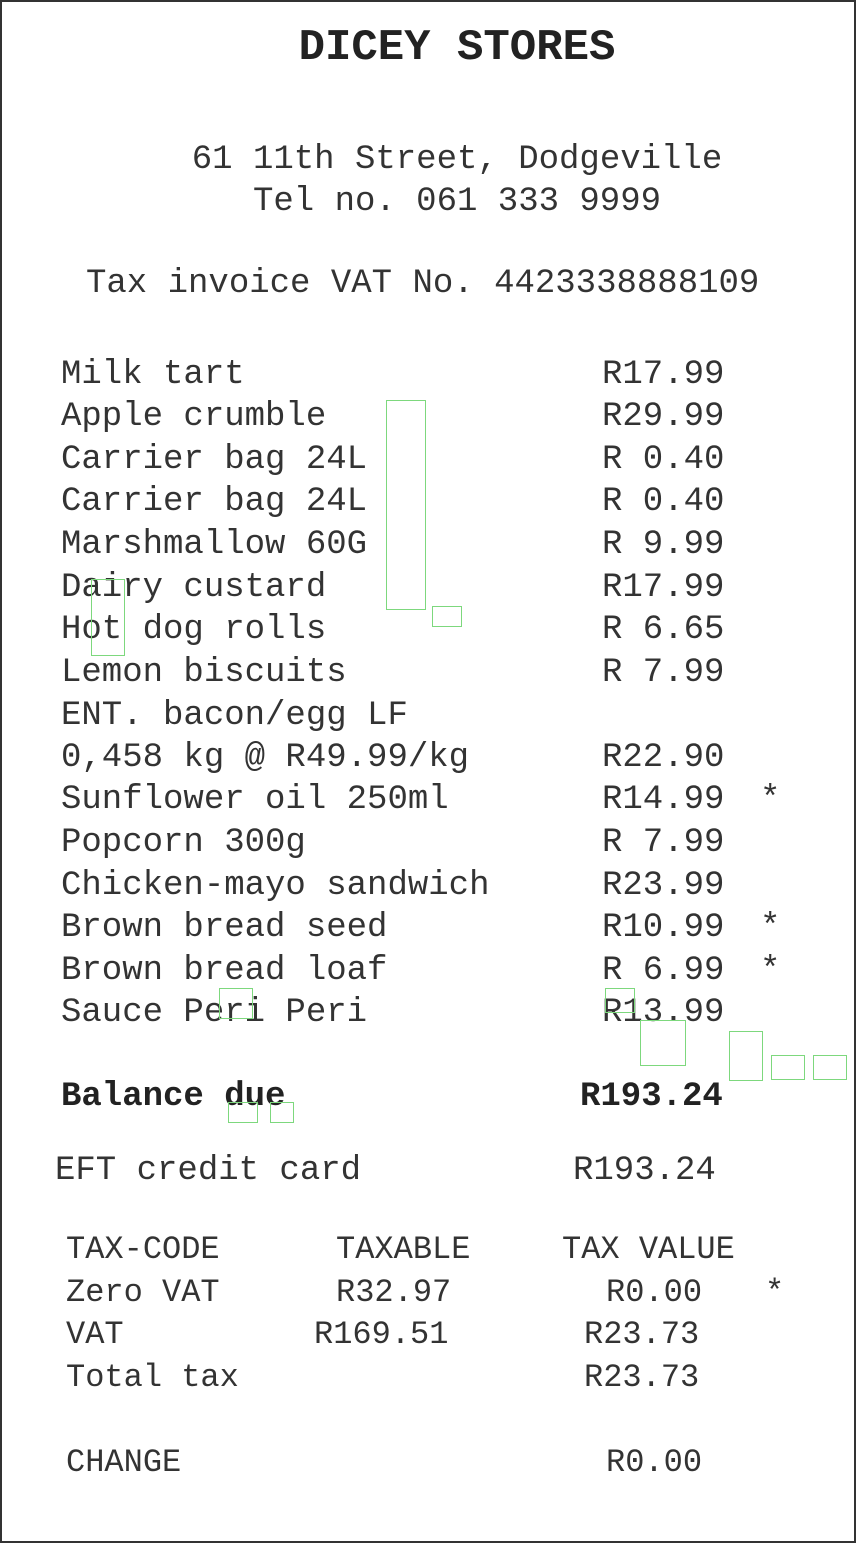 The height and width of the screenshot is (1543, 856). Describe the element at coordinates (394, 1292) in the screenshot. I see `tax-row-taxable: R32.97` at that location.